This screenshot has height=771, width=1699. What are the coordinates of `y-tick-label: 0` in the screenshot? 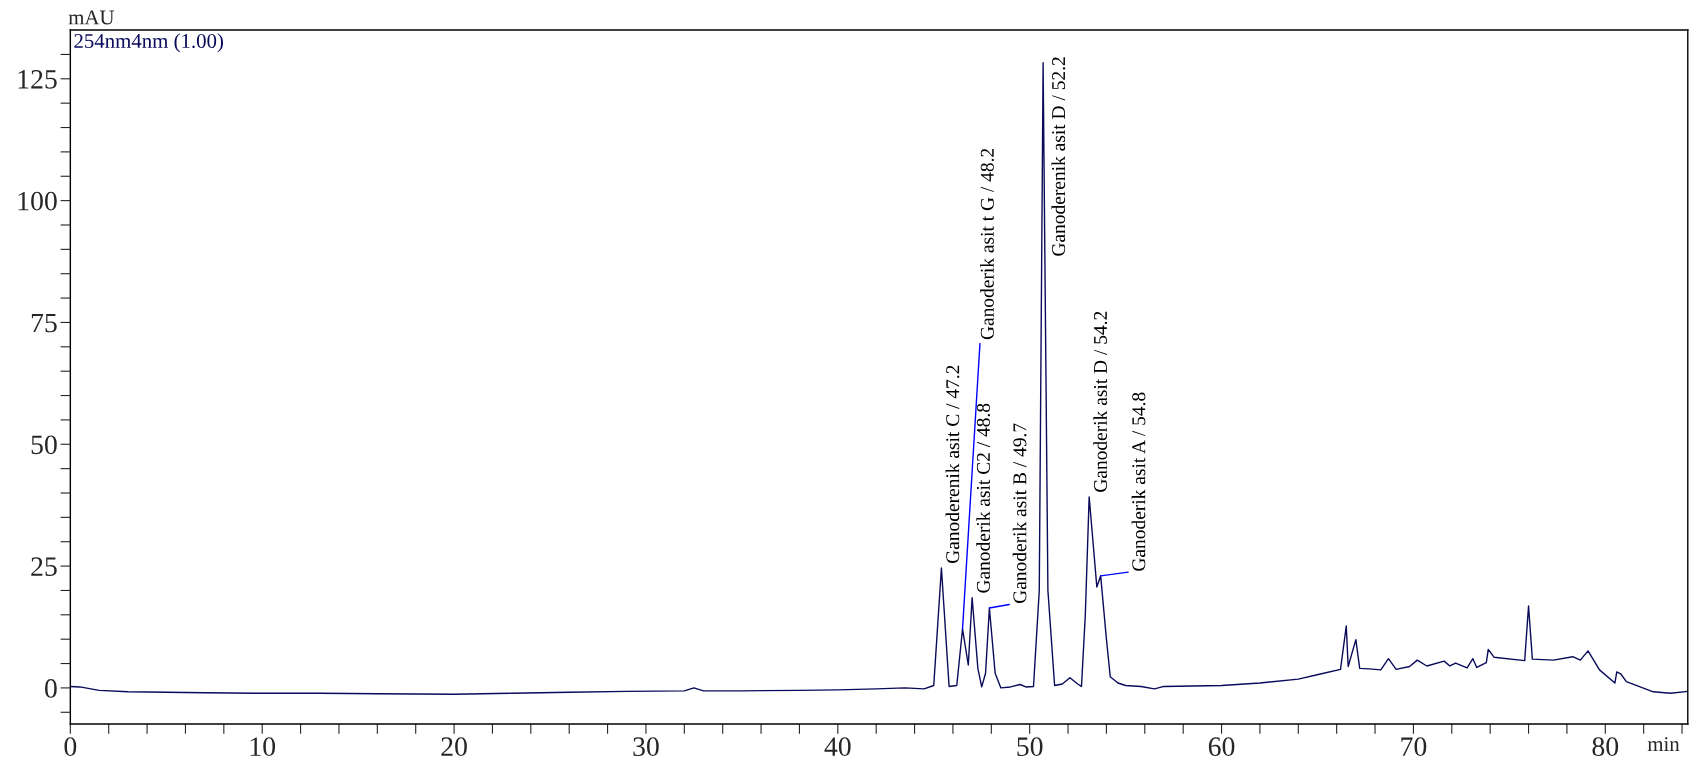 It's located at (51, 688).